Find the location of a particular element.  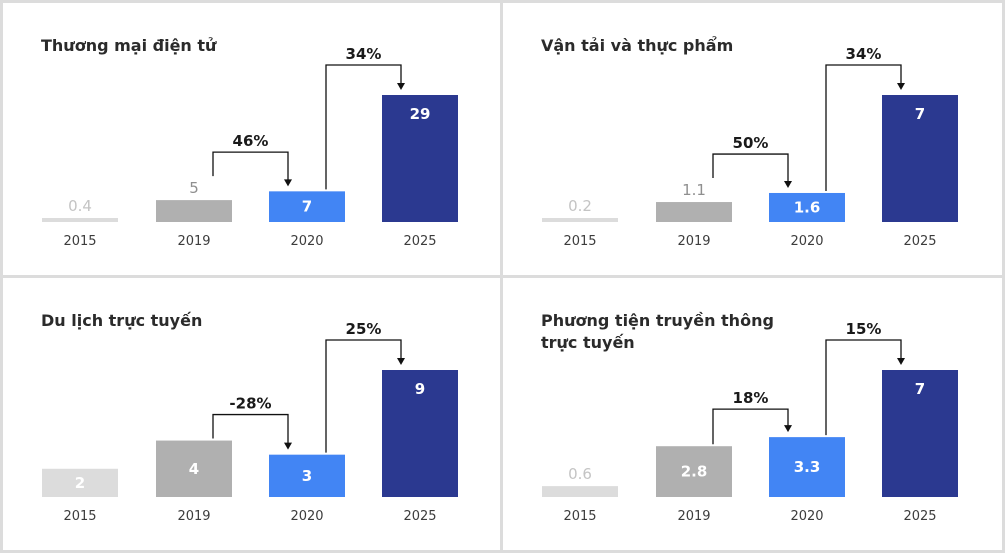

value-label: 2.8 is located at coordinates (694, 472).